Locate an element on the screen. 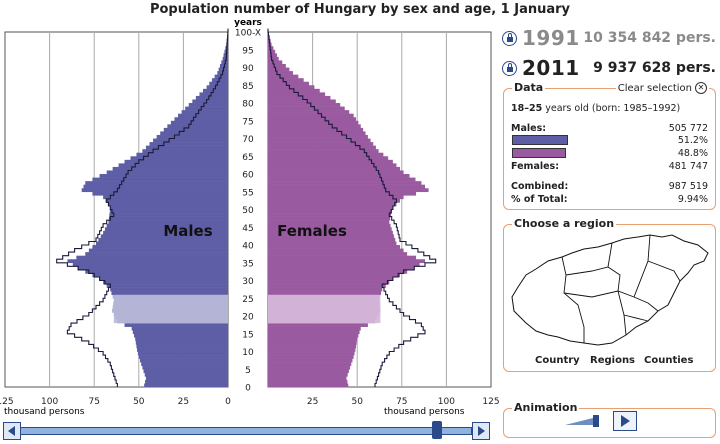  population-1991: 10 354 842 pers. is located at coordinates (649, 38).